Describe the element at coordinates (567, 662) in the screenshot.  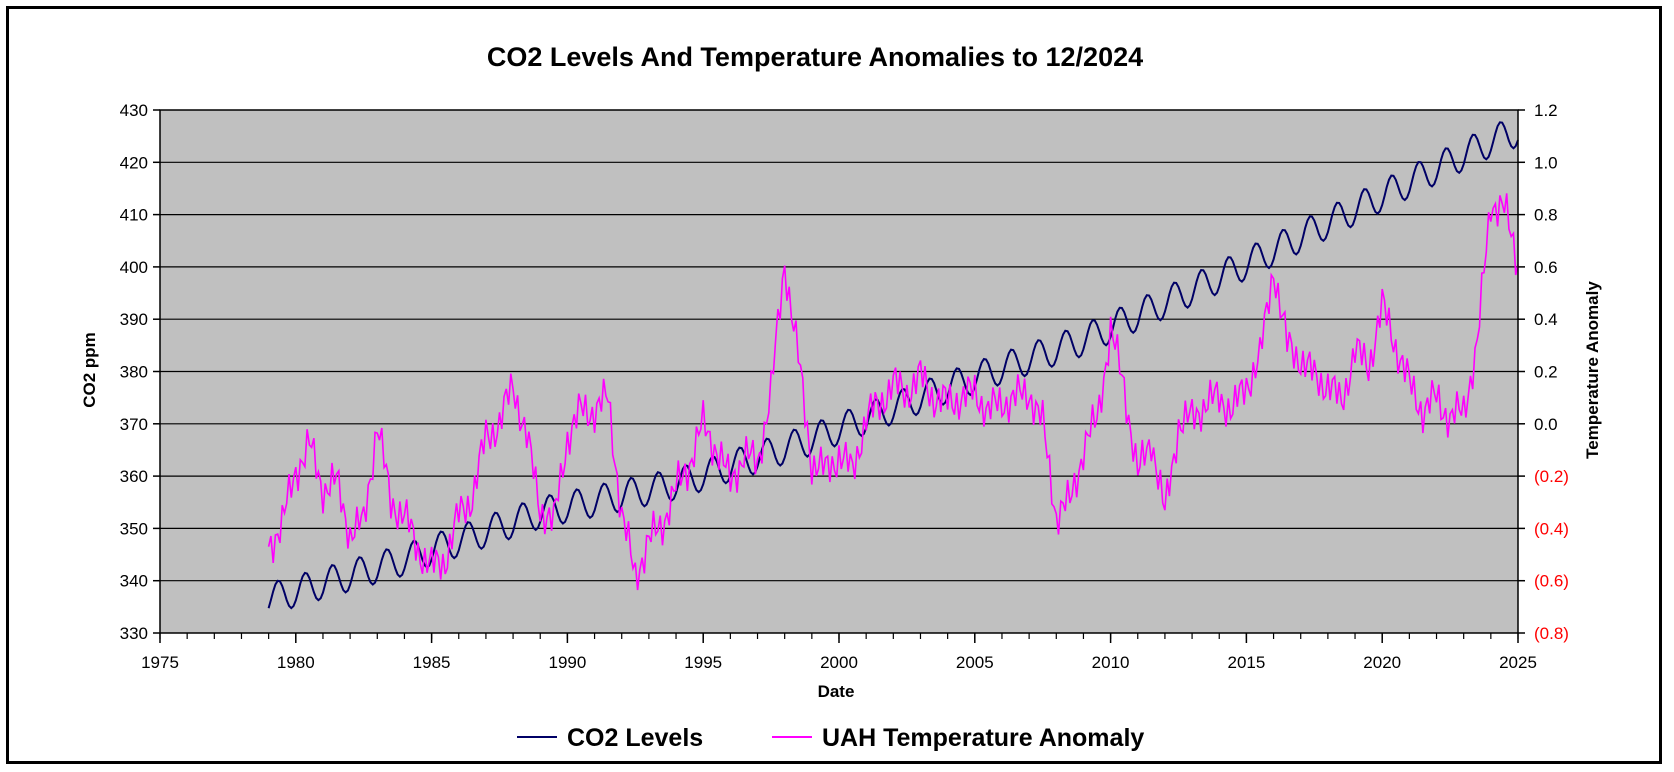
I see `x-tick-label: 1990` at that location.